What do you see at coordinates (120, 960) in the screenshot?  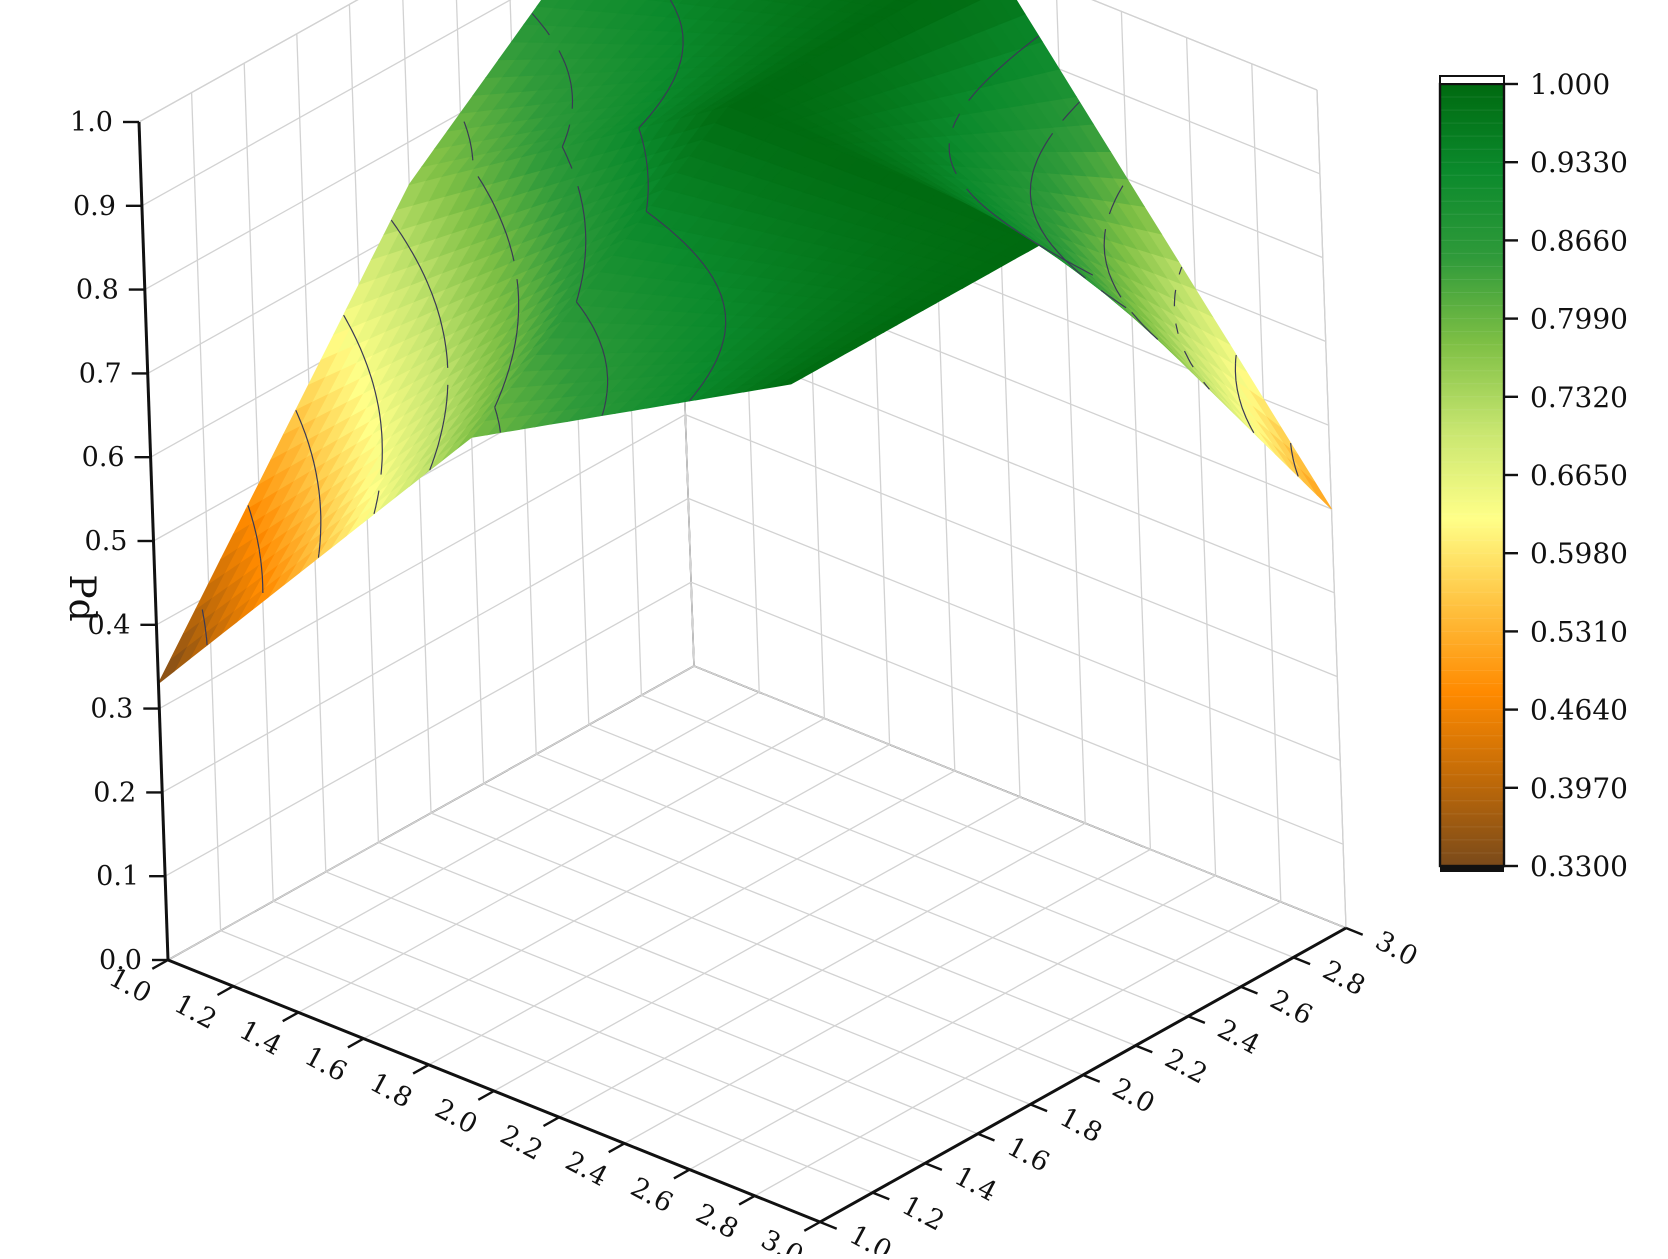 I see `z-tick-label: 0.0` at bounding box center [120, 960].